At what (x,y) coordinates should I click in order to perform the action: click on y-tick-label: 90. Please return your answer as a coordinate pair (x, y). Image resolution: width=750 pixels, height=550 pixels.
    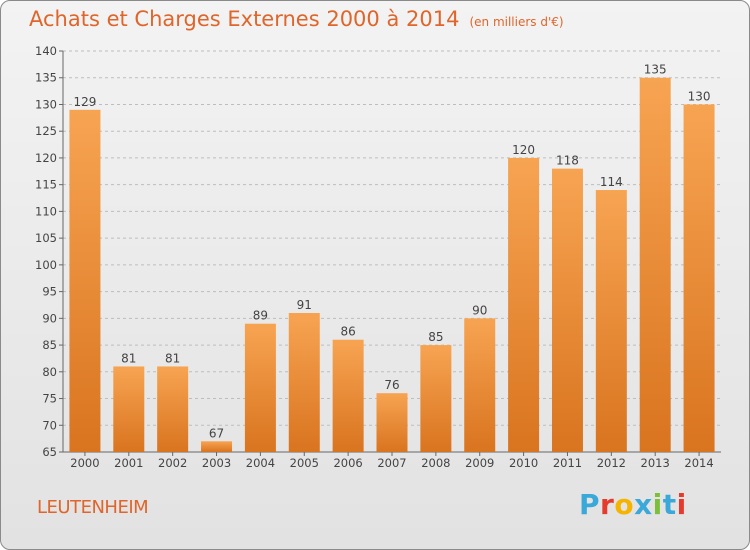
    Looking at the image, I should click on (49, 318).